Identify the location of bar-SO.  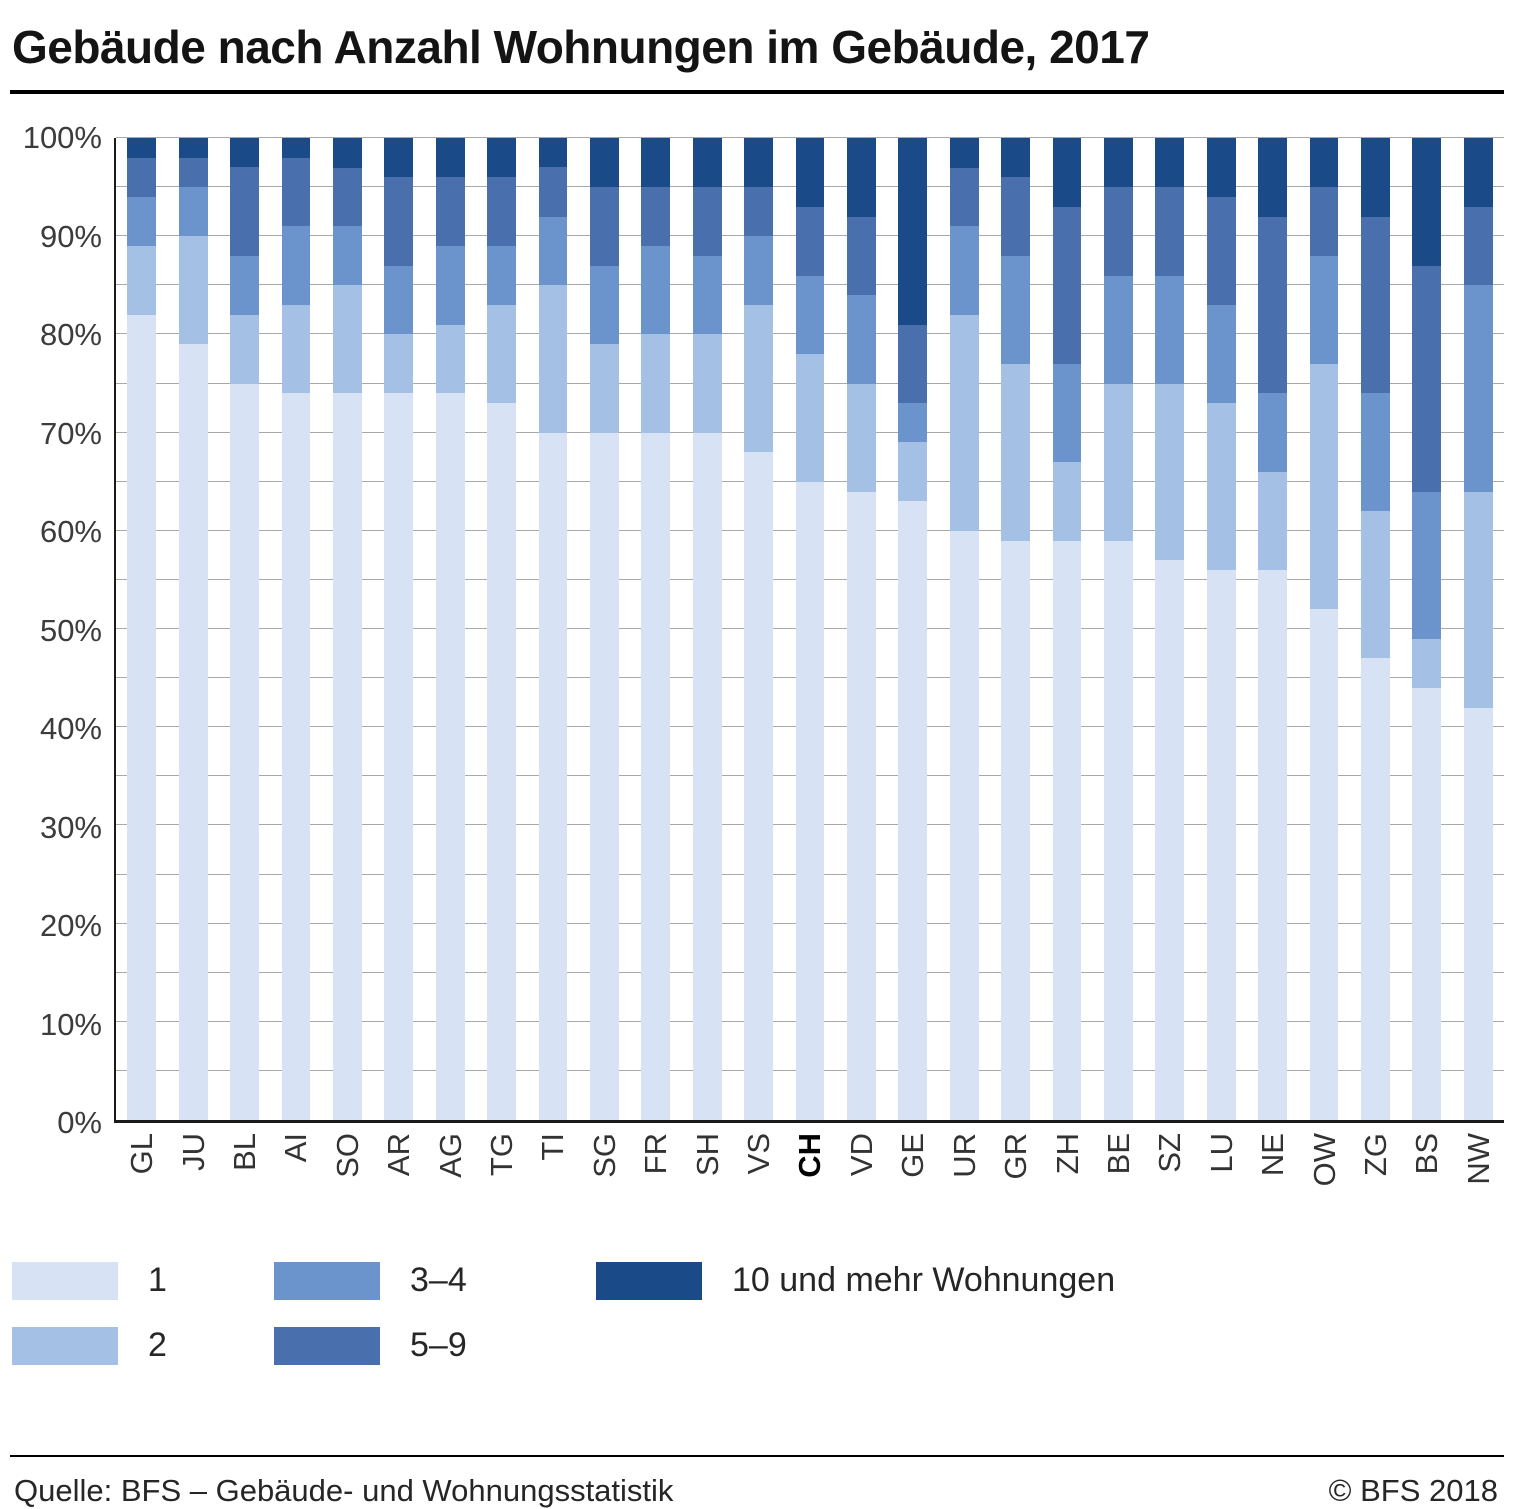
(347, 629).